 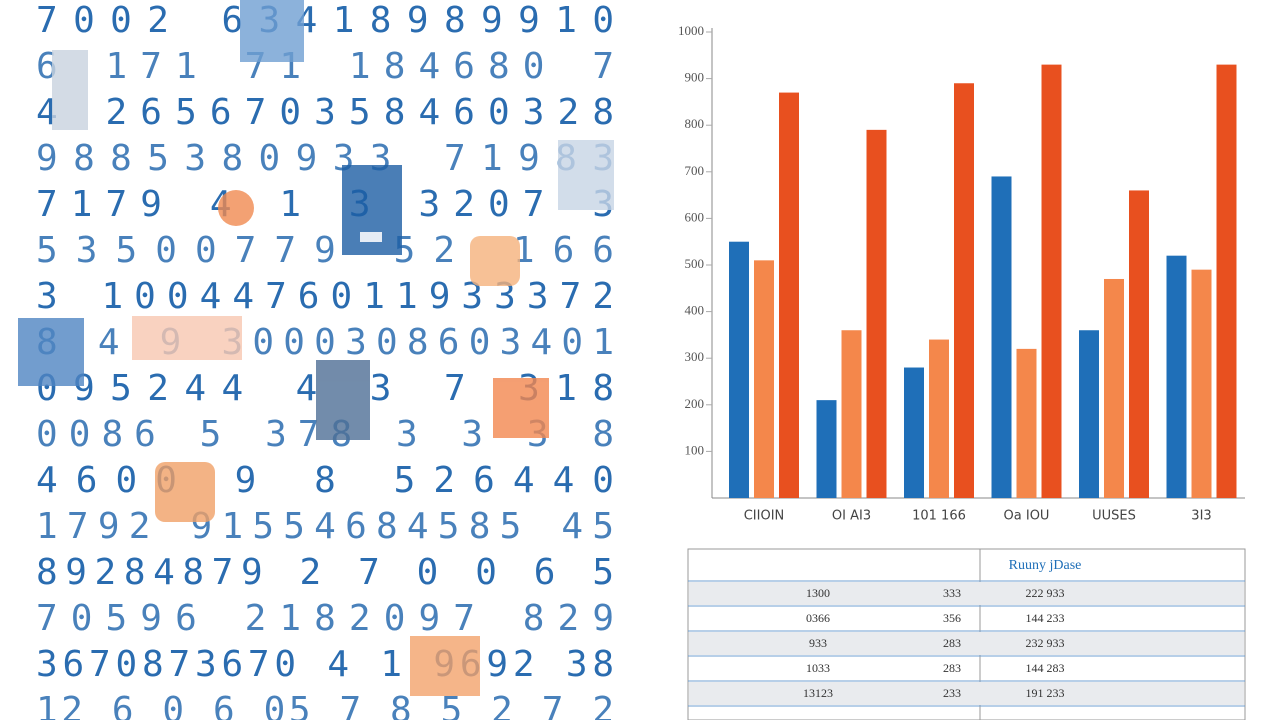 What do you see at coordinates (695, 123) in the screenshot?
I see `y-tick-label: 800` at bounding box center [695, 123].